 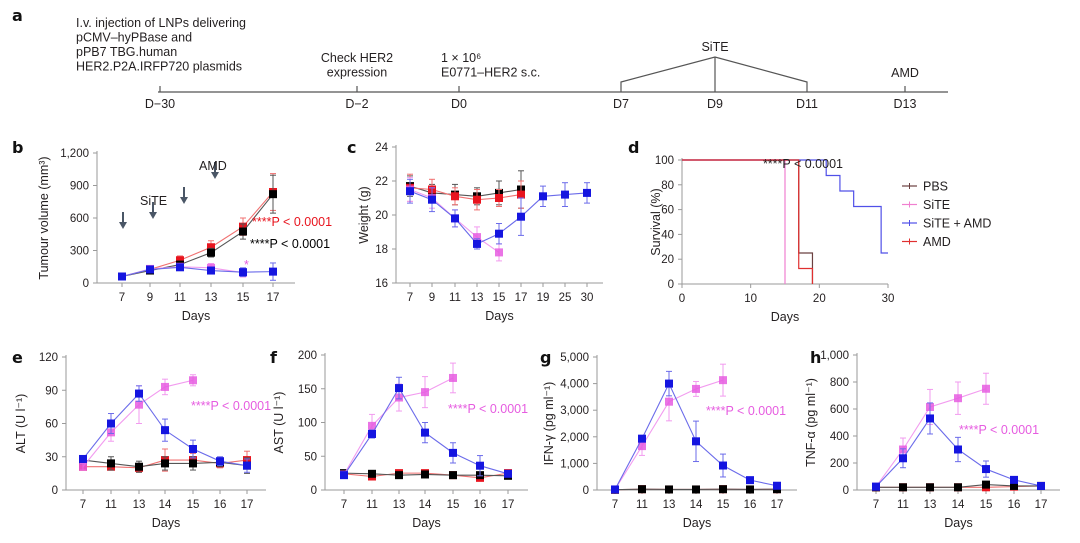 What do you see at coordinates (905, 73) in the screenshot?
I see `timeline-event-text: AMD` at bounding box center [905, 73].